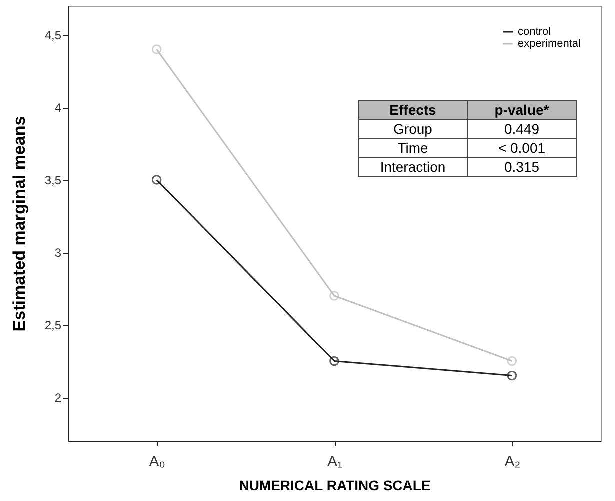 The width and height of the screenshot is (615, 501). What do you see at coordinates (549, 44) in the screenshot?
I see `legend-label: experimental` at bounding box center [549, 44].